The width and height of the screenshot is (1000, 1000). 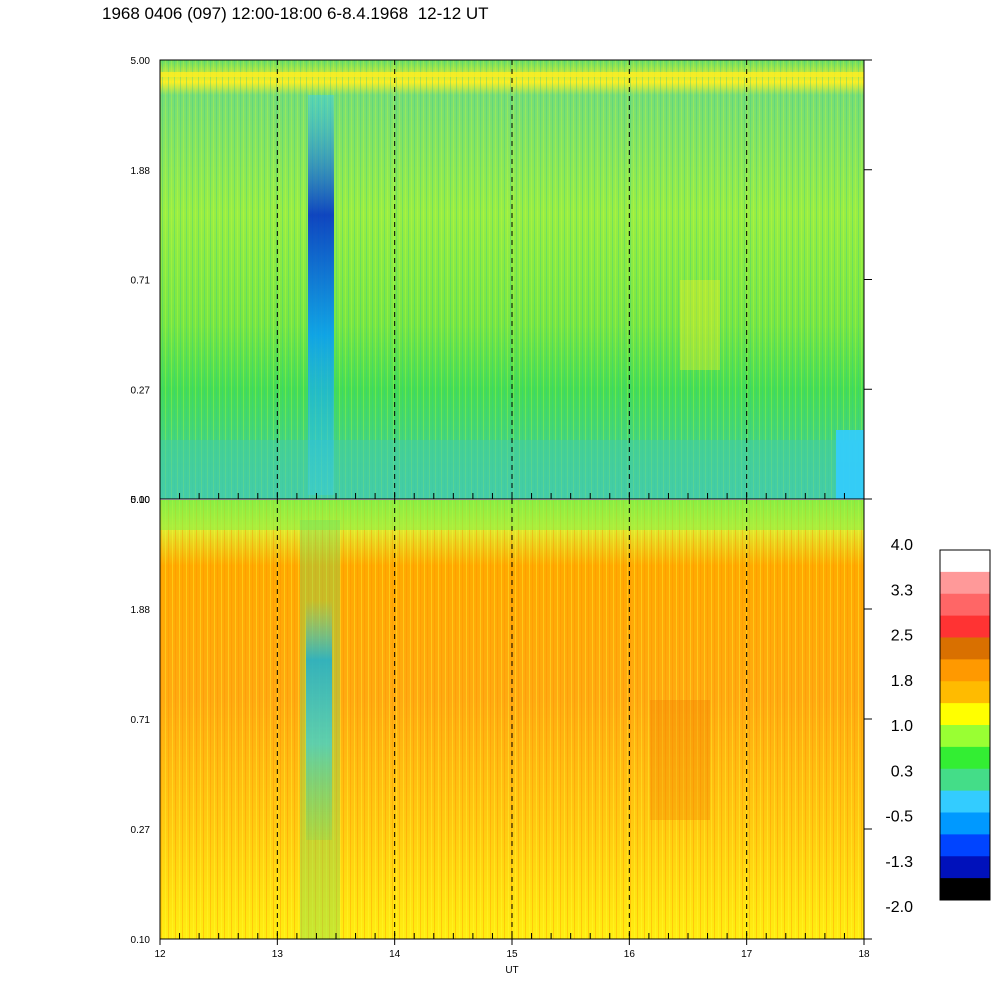 I want to click on colorbar, so click(x=965, y=725).